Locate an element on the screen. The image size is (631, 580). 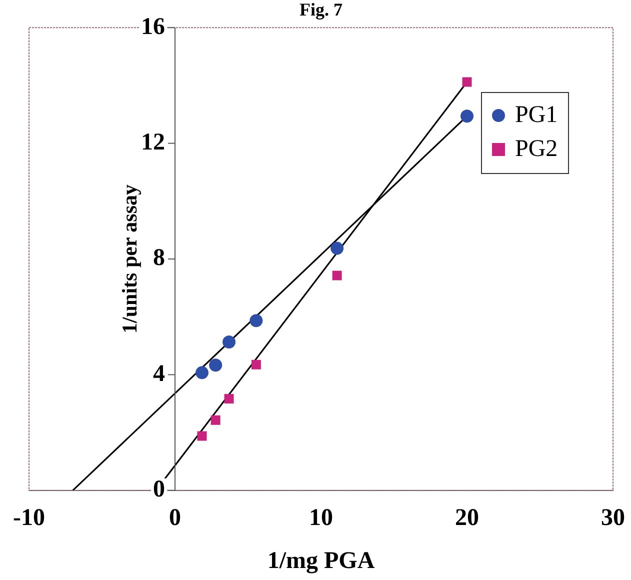
x-tick-label: 0 is located at coordinates (175, 518).